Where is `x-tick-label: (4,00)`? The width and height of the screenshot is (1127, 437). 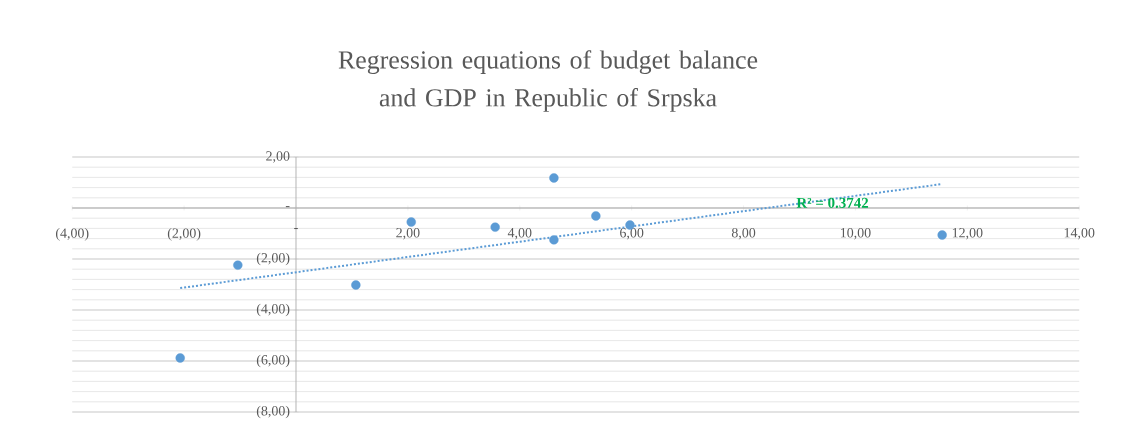 x-tick-label: (4,00) is located at coordinates (72, 234).